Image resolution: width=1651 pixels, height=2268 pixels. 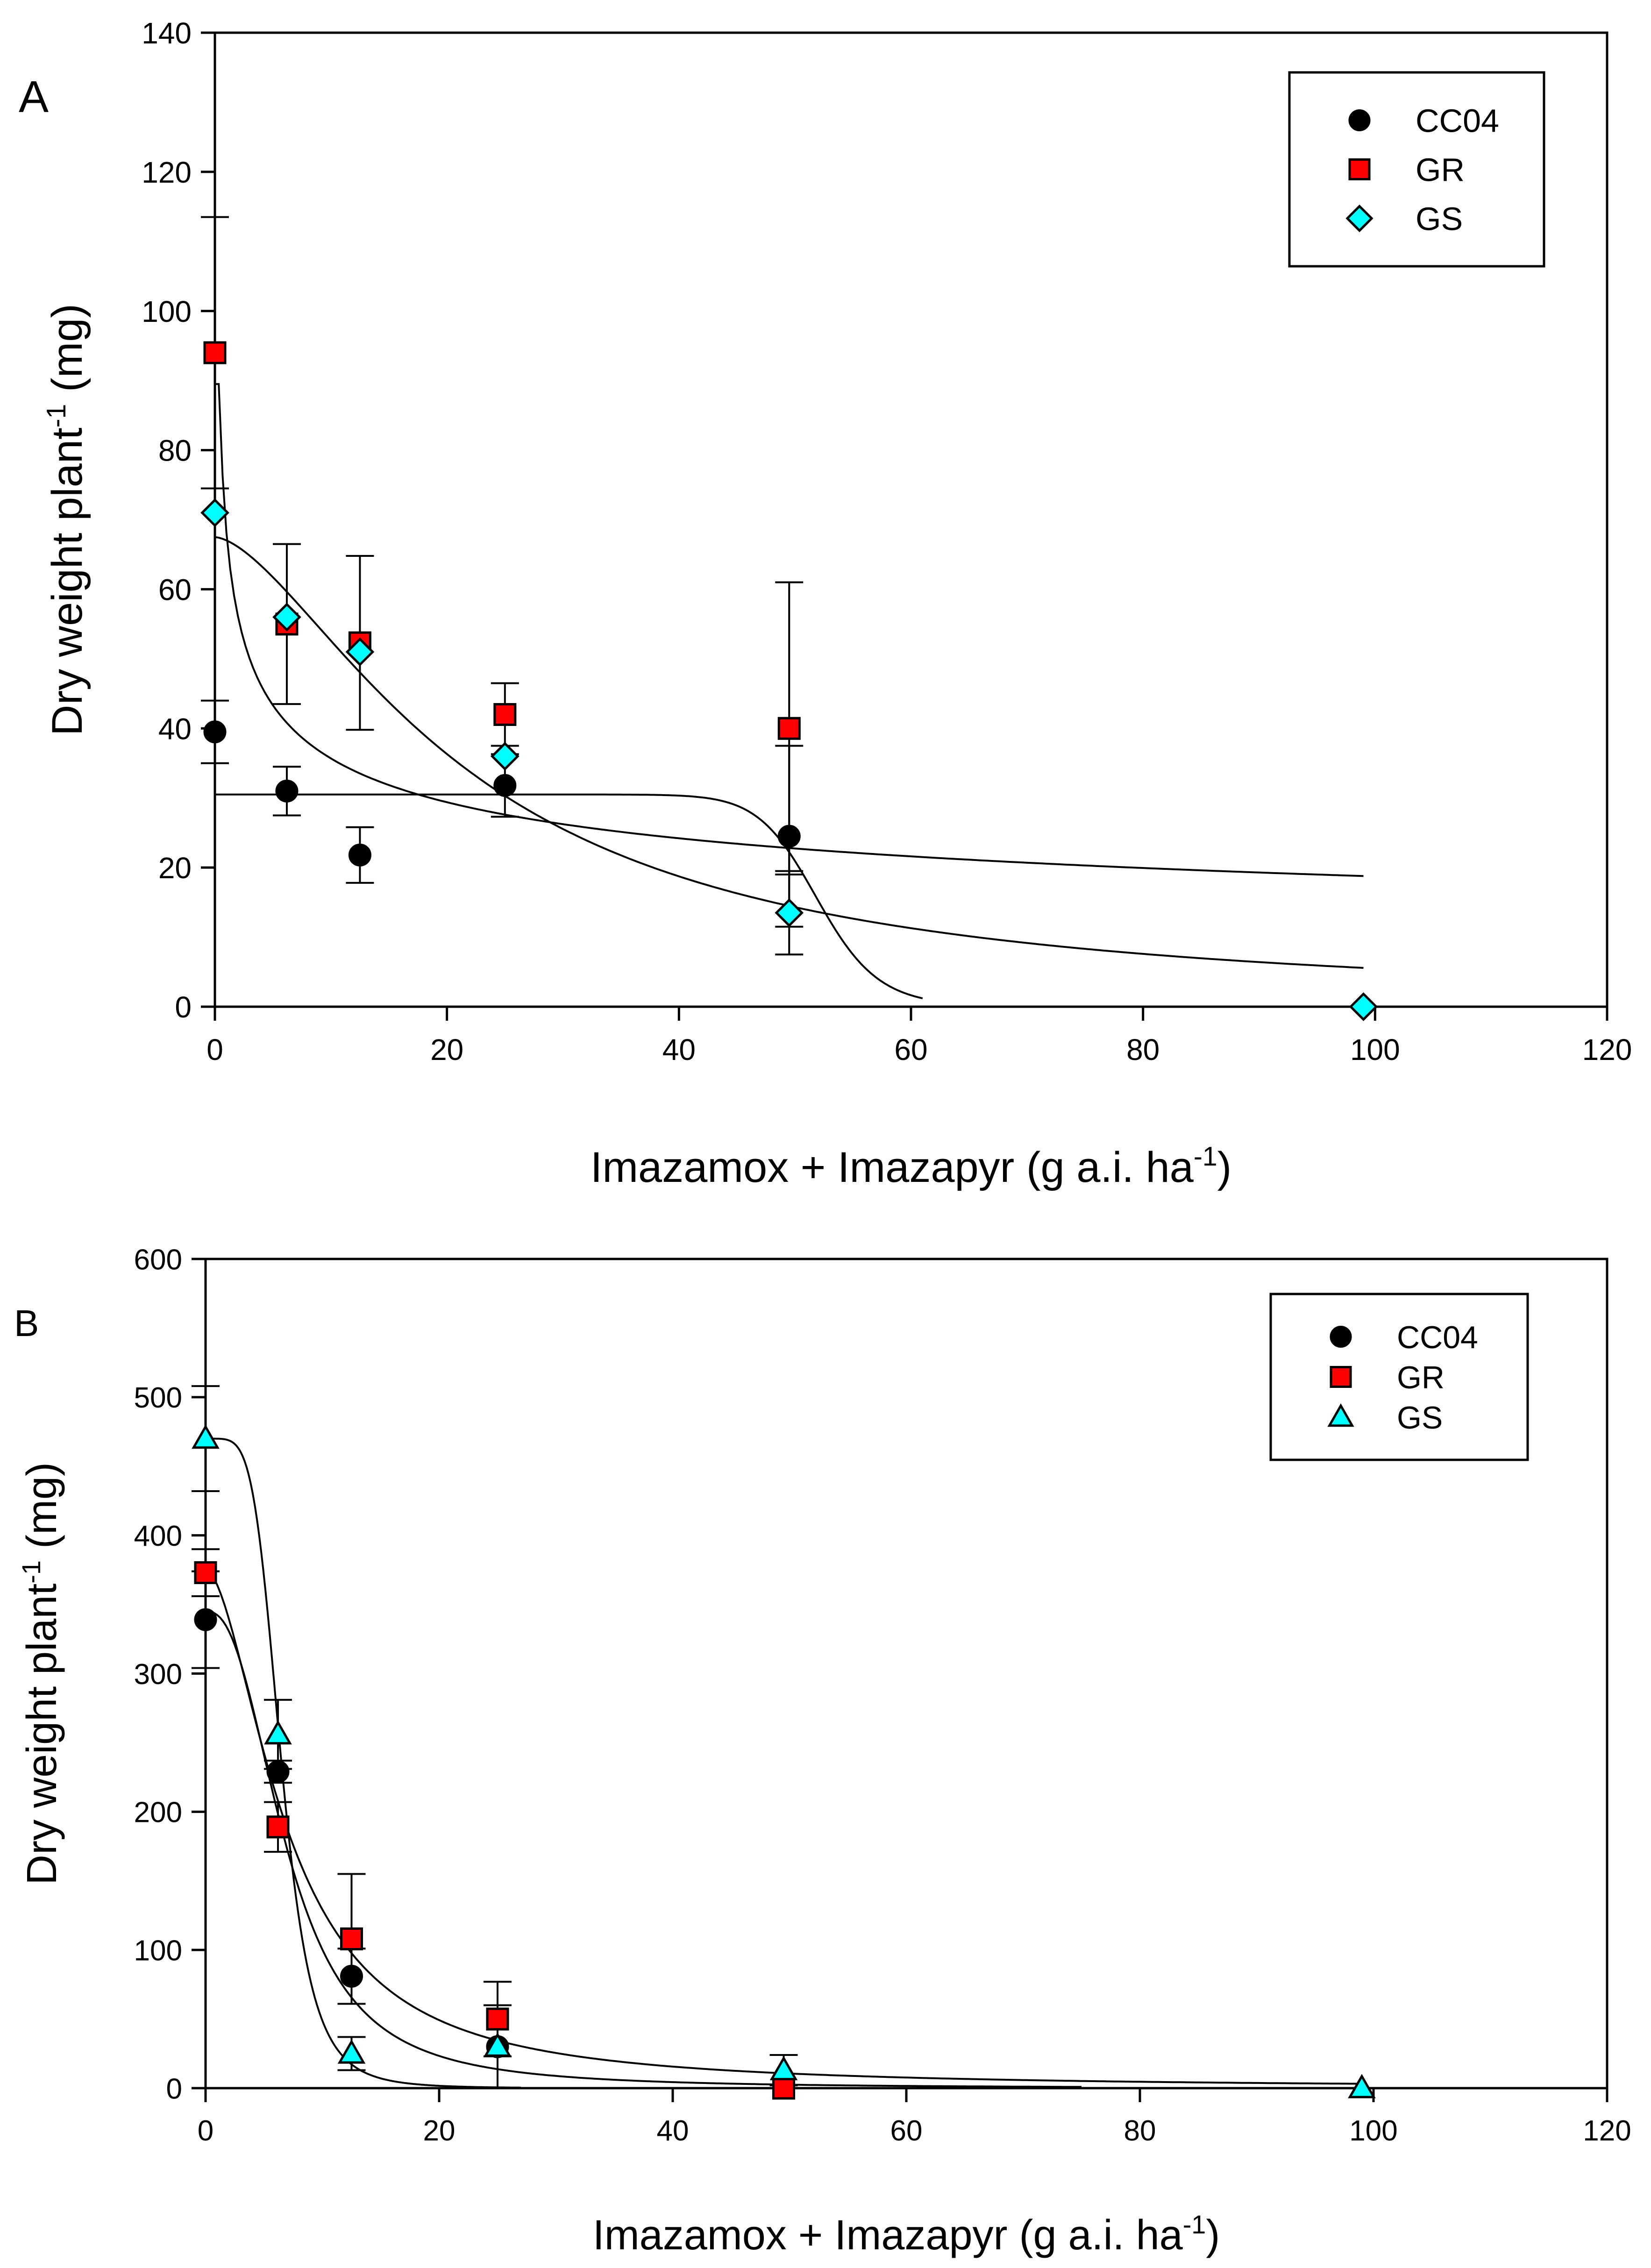 What do you see at coordinates (175, 589) in the screenshot?
I see `y-tick-label: 60` at bounding box center [175, 589].